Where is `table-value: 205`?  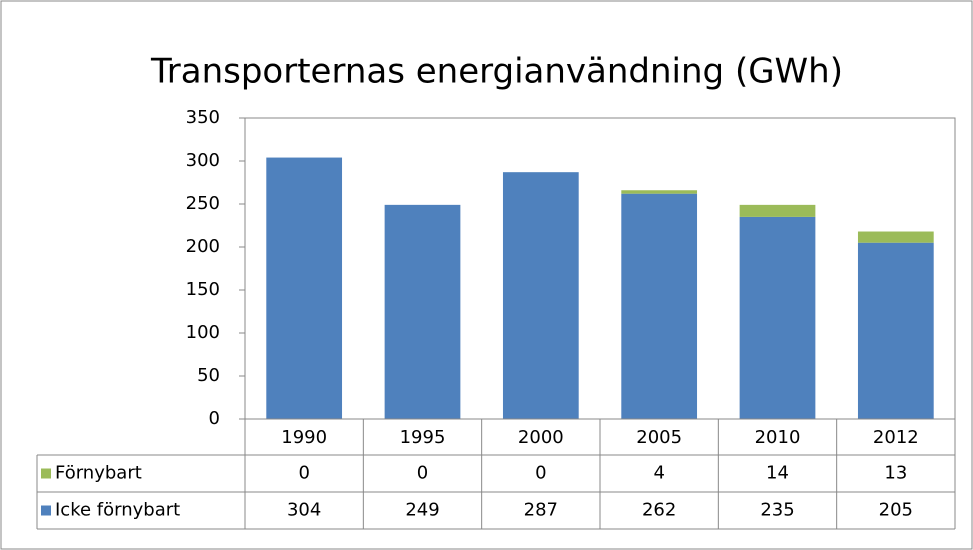 table-value: 205 is located at coordinates (896, 510).